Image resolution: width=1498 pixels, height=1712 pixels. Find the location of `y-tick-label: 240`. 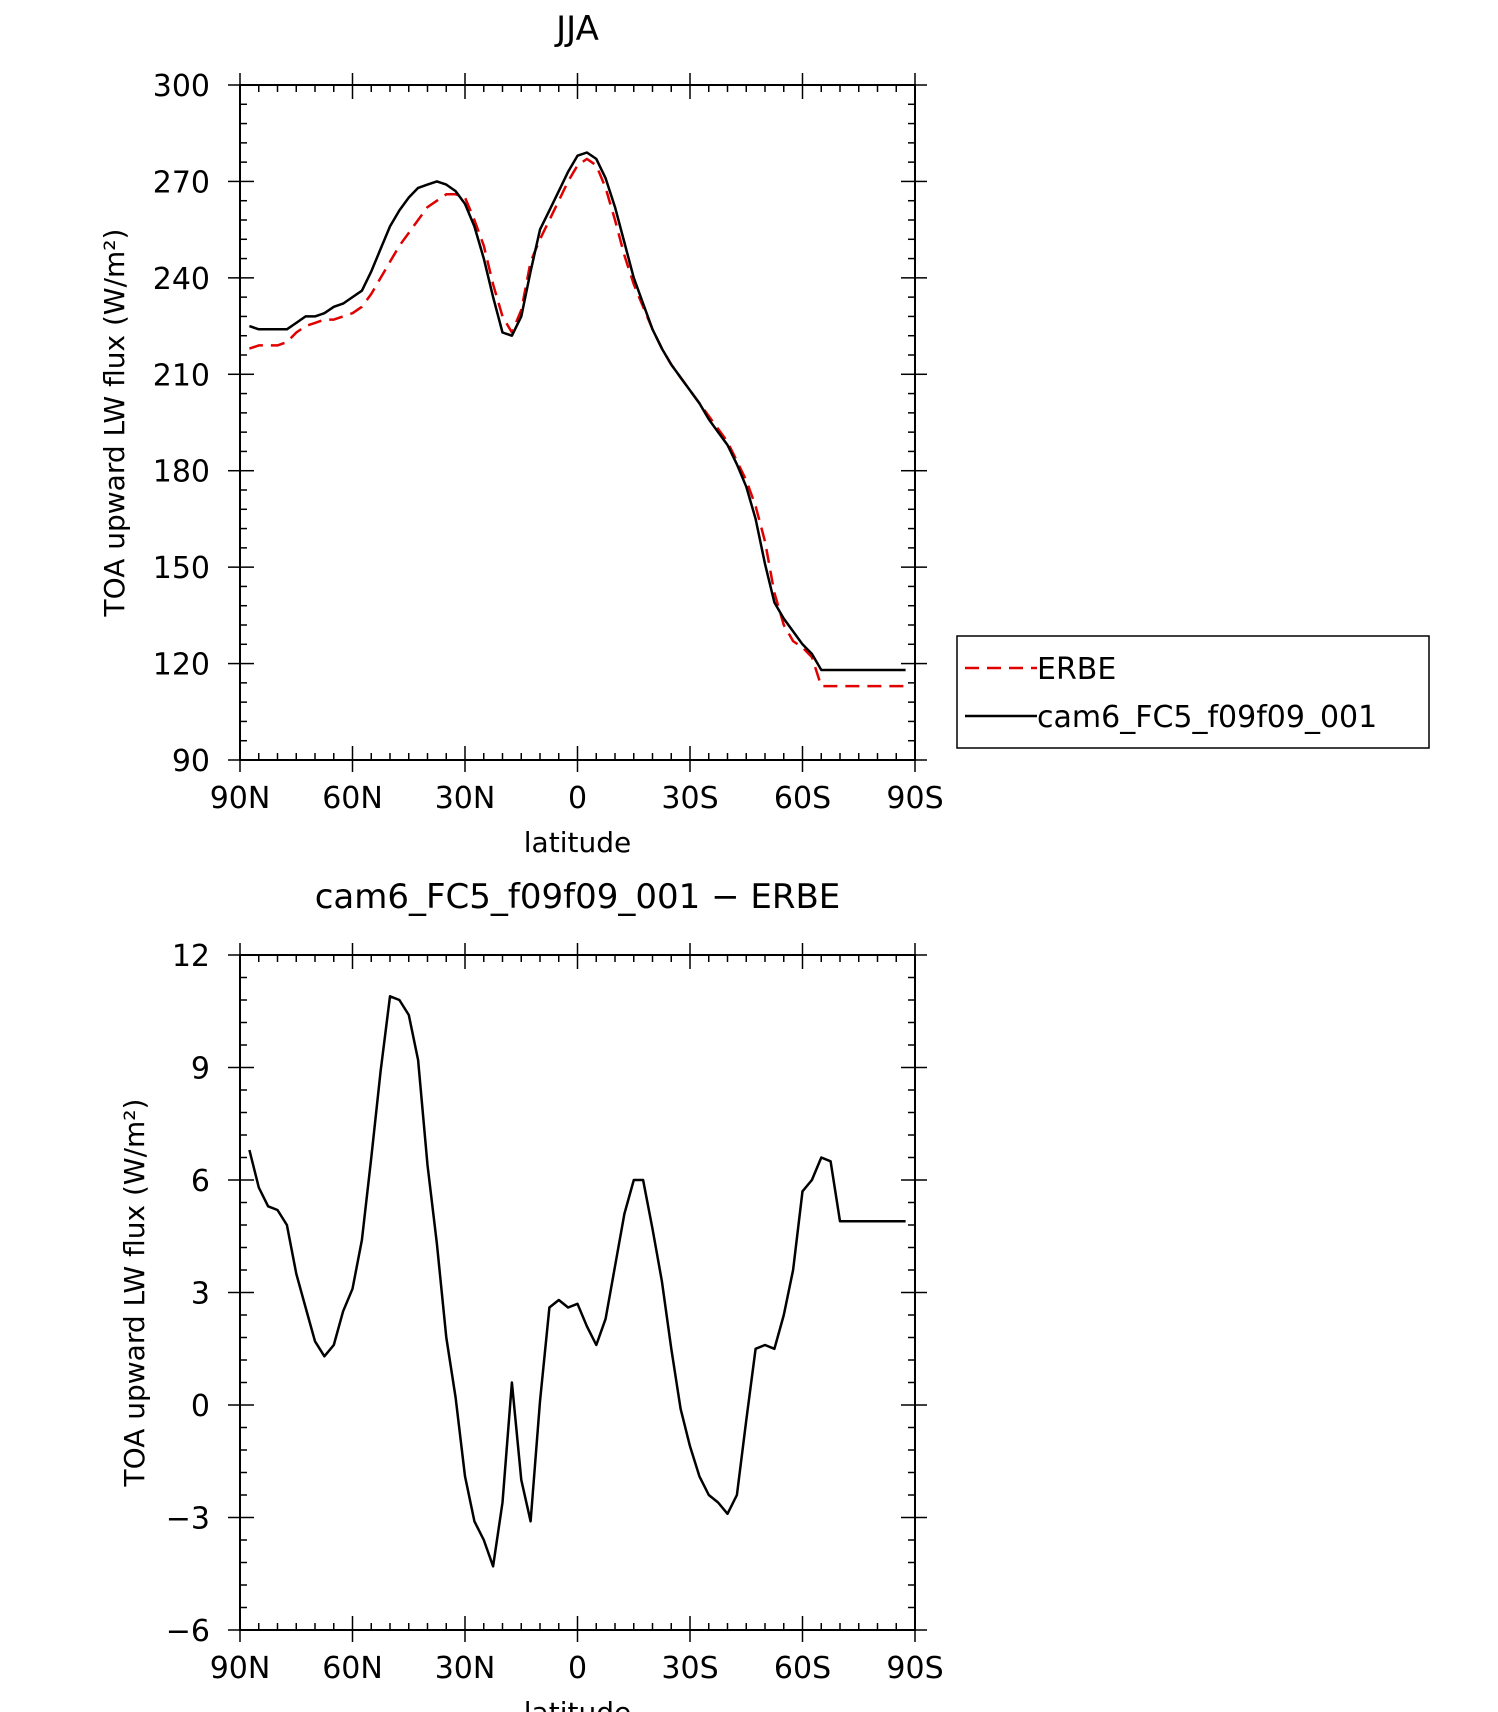

y-tick-label: 240 is located at coordinates (181, 279).